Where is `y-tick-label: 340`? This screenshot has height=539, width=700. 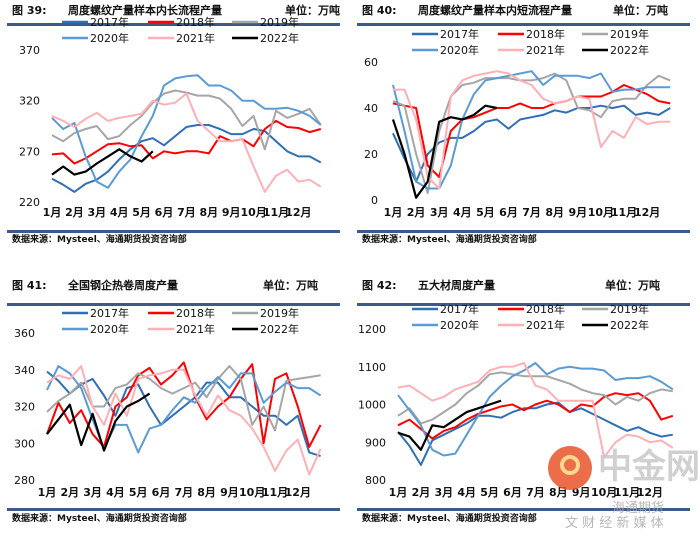
y-tick-label: 340 is located at coordinates (24, 370).